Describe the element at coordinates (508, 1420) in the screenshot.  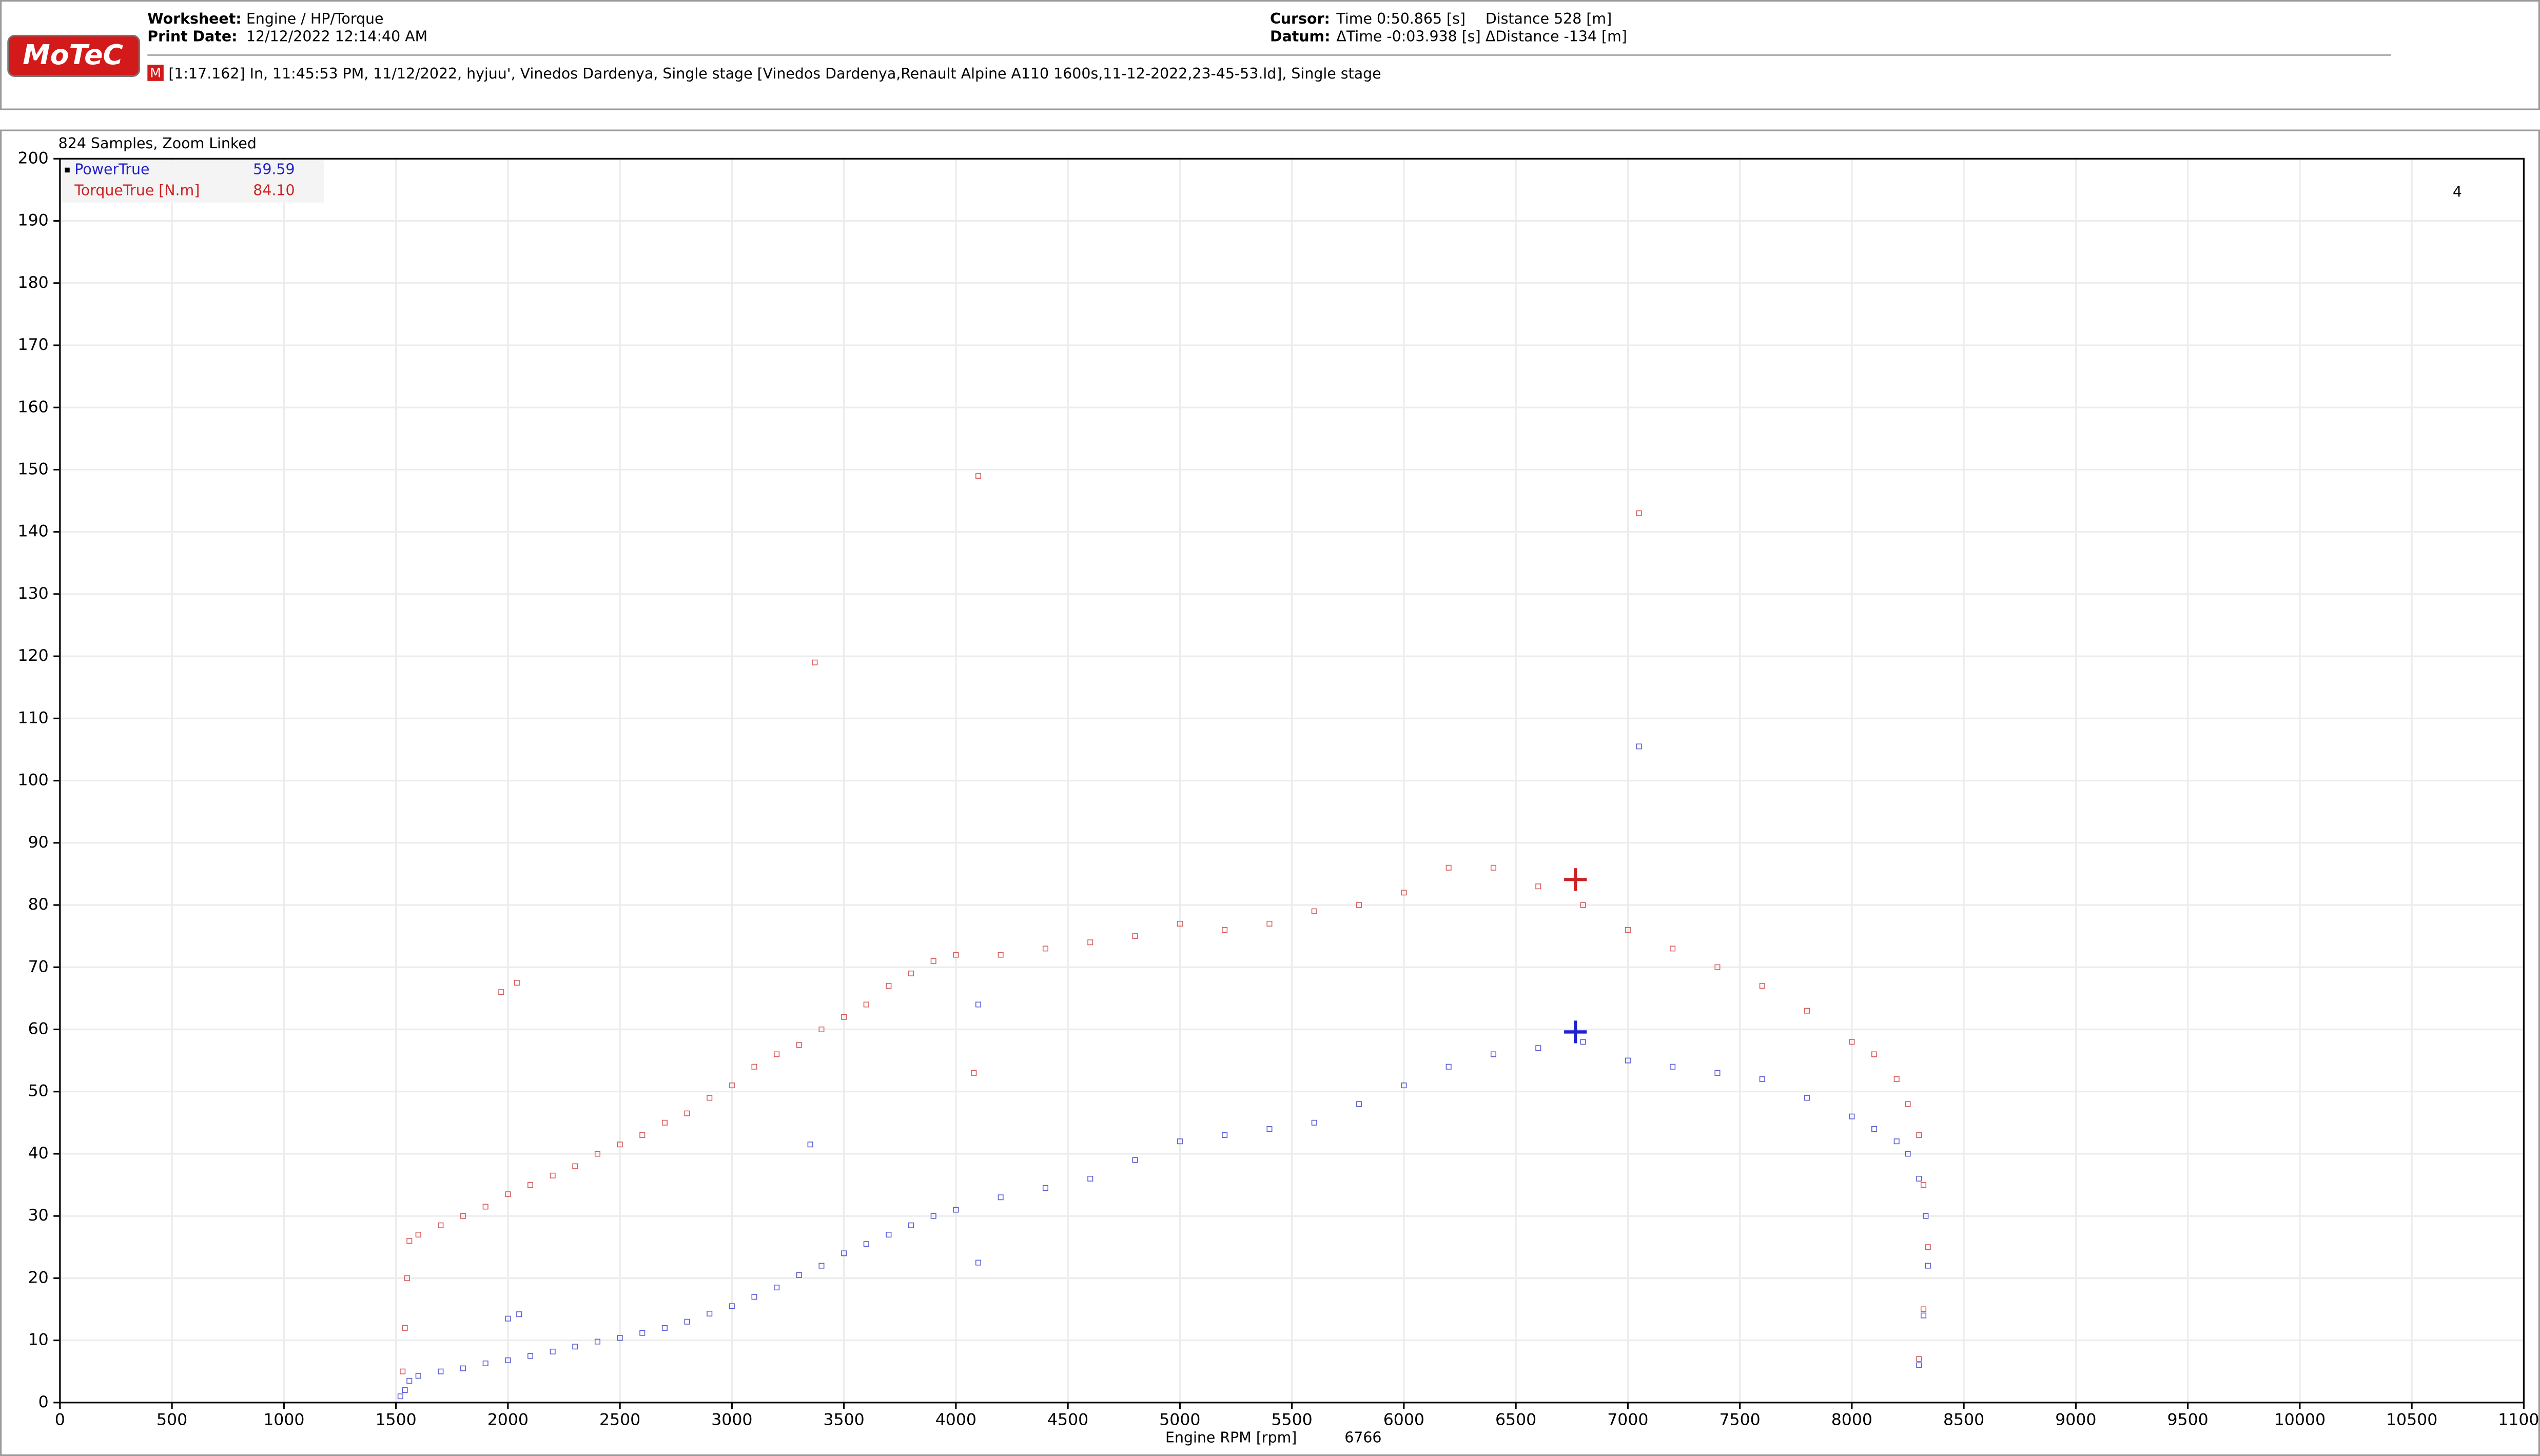
I see `x-tick-label: 2000` at that location.